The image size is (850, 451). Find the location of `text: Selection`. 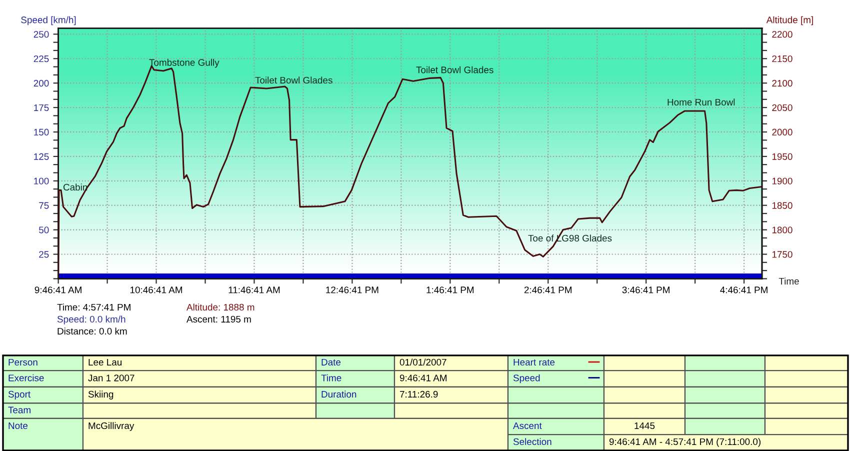

text: Selection is located at coordinates (532, 442).